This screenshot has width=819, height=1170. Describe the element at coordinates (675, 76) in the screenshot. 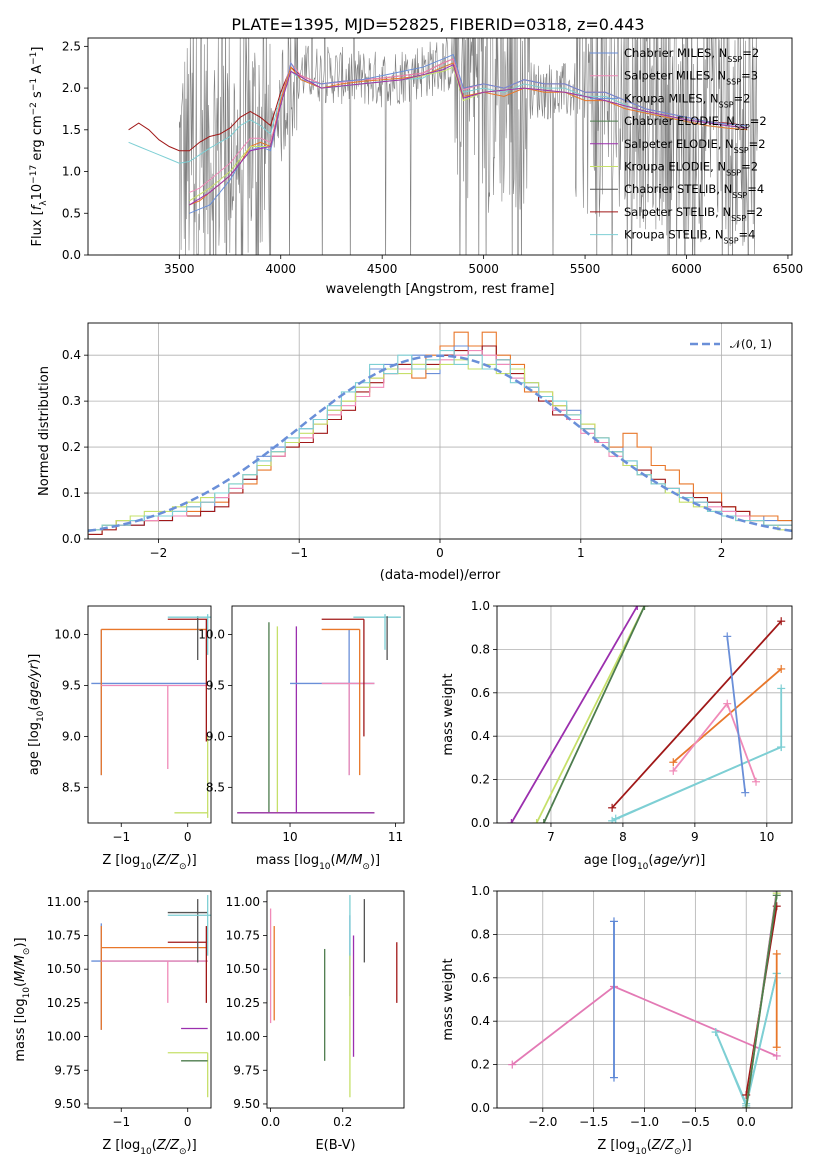

I see `label-part: Salpeter MILES, N` at that location.